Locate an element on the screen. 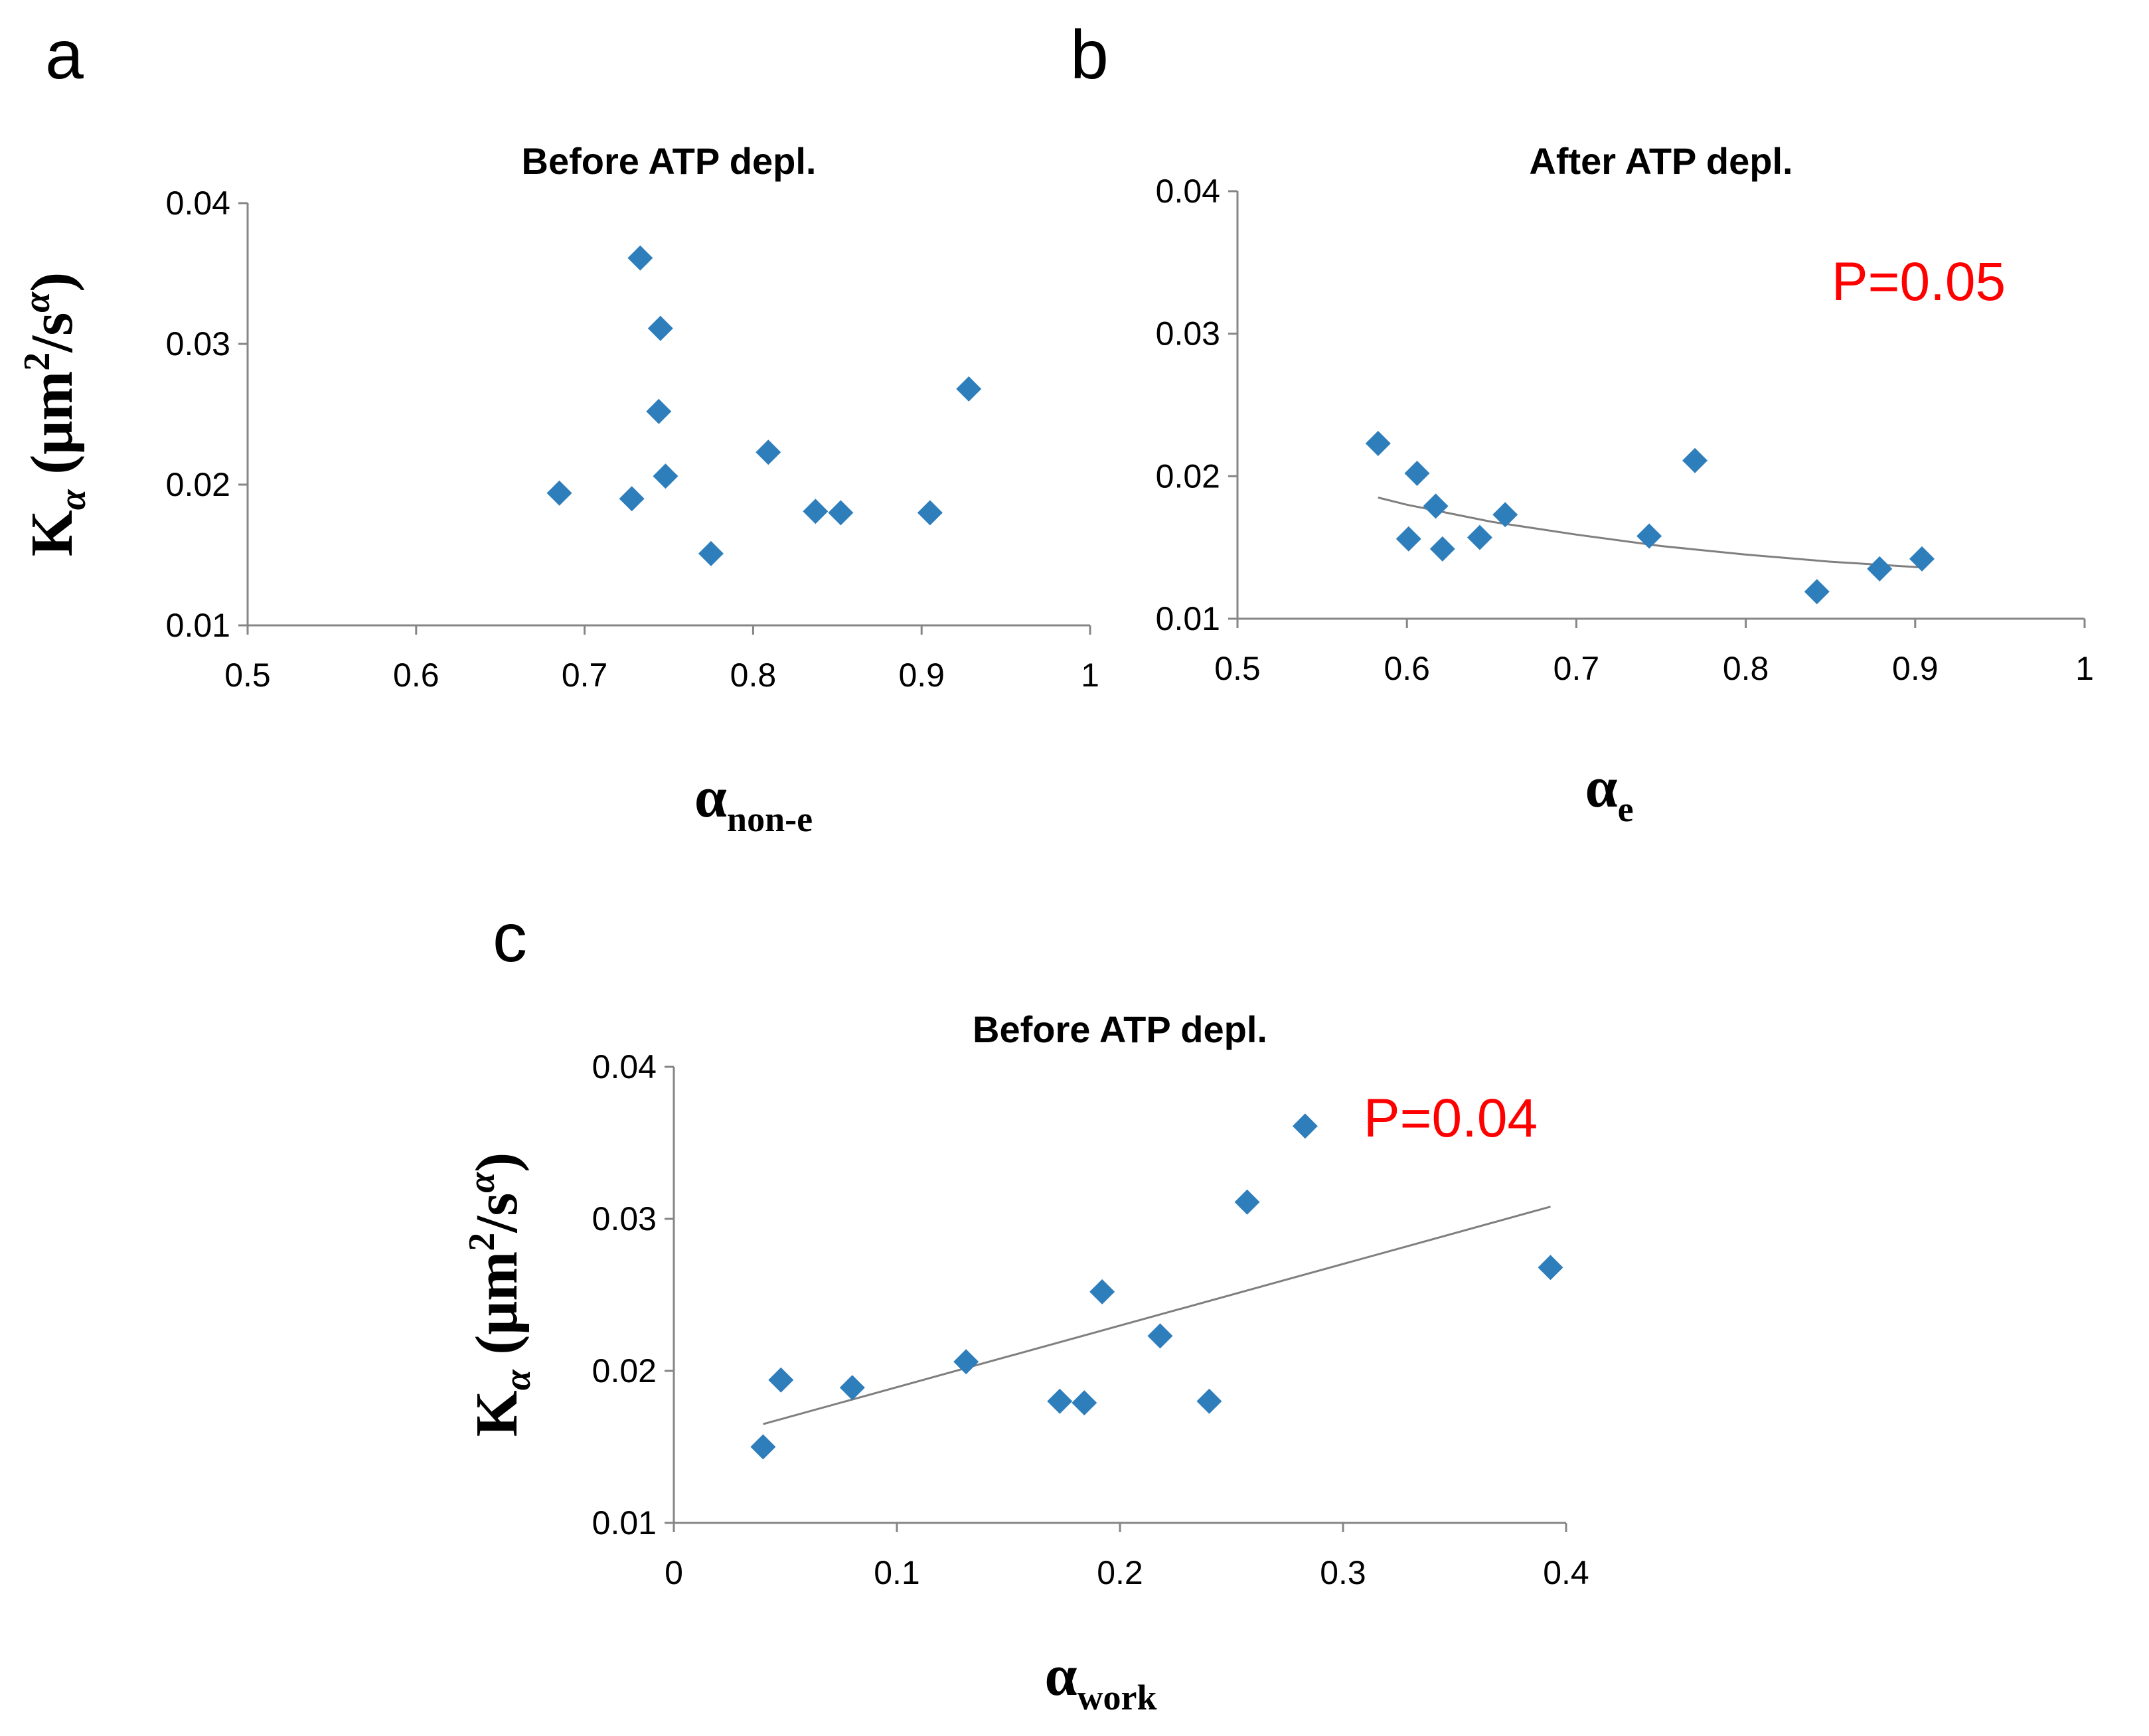  x-tick-label: 0.1 is located at coordinates (897, 1572).